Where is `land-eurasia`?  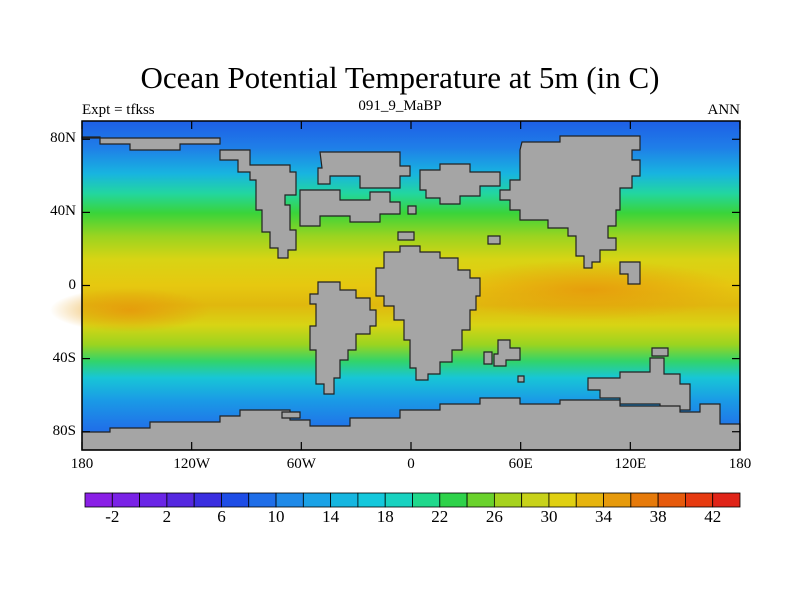 land-eurasia is located at coordinates (570, 202).